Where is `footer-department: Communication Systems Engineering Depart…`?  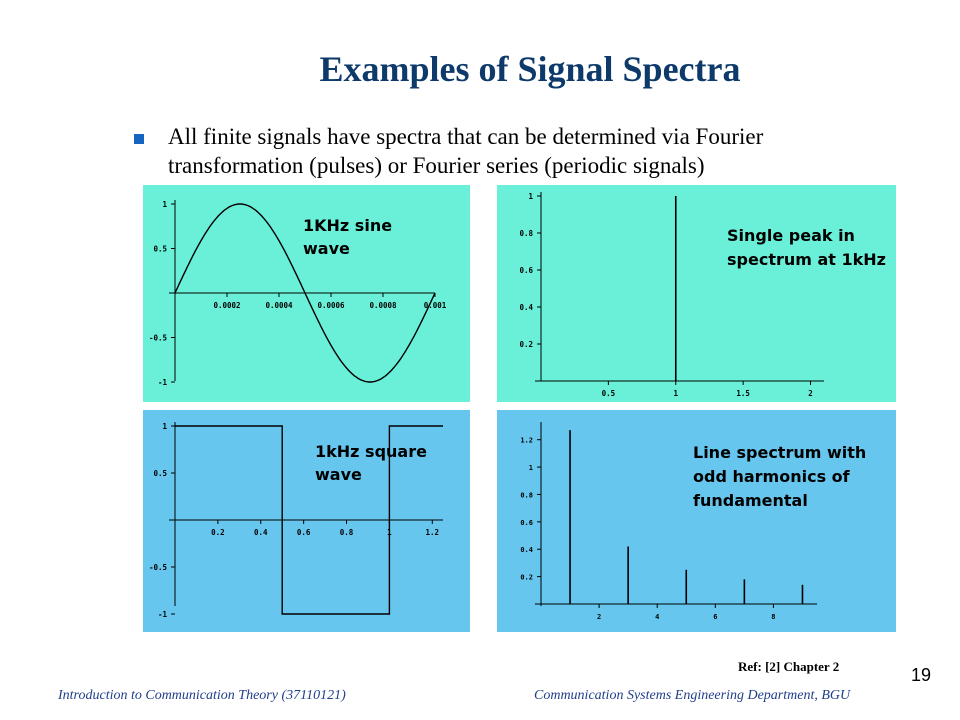 footer-department: Communication Systems Engineering Depart… is located at coordinates (692, 695).